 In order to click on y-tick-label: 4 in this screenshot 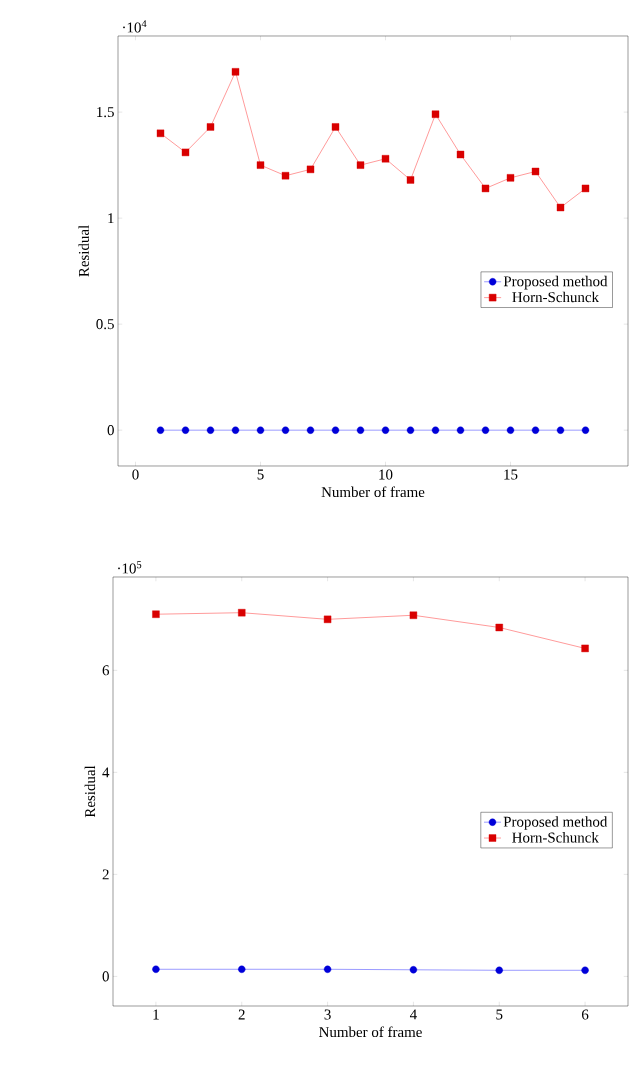, I will do `click(106, 772)`.